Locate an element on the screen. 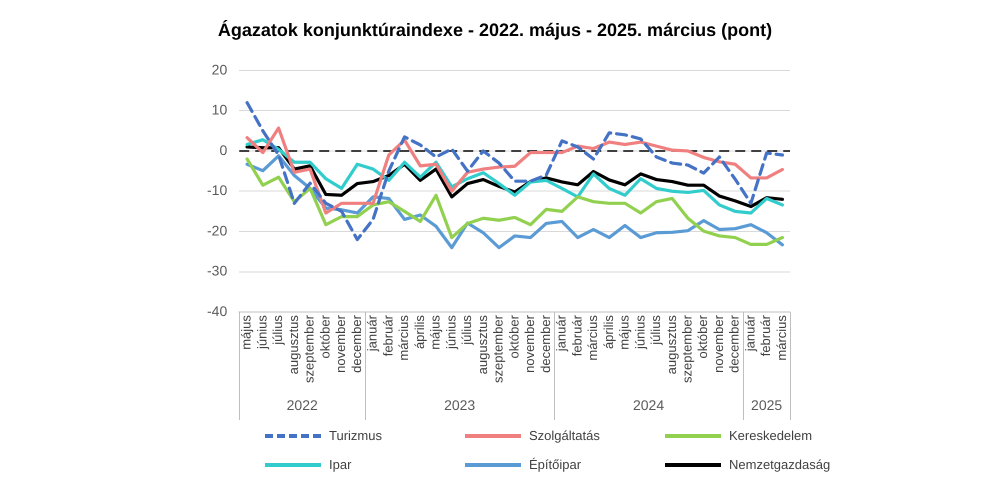  text: 2025 is located at coordinates (766, 404).